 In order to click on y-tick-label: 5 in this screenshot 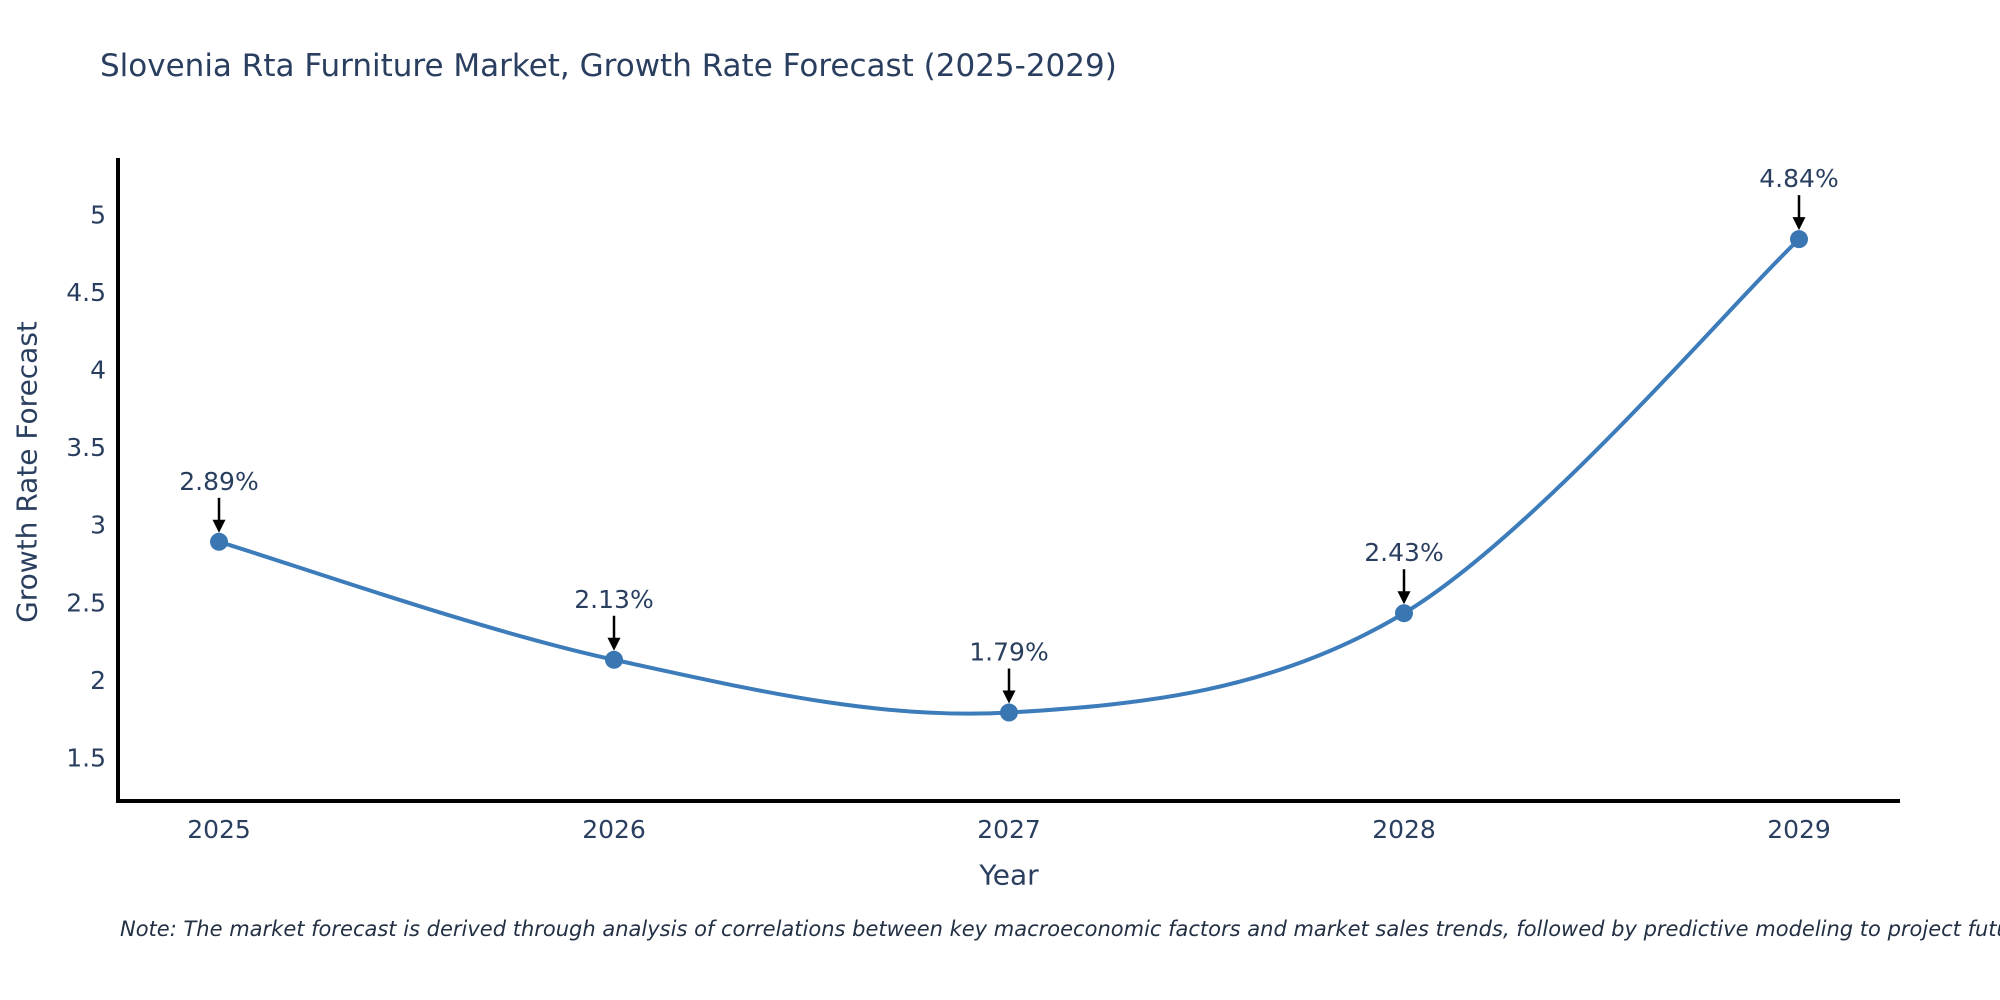, I will do `click(98, 214)`.